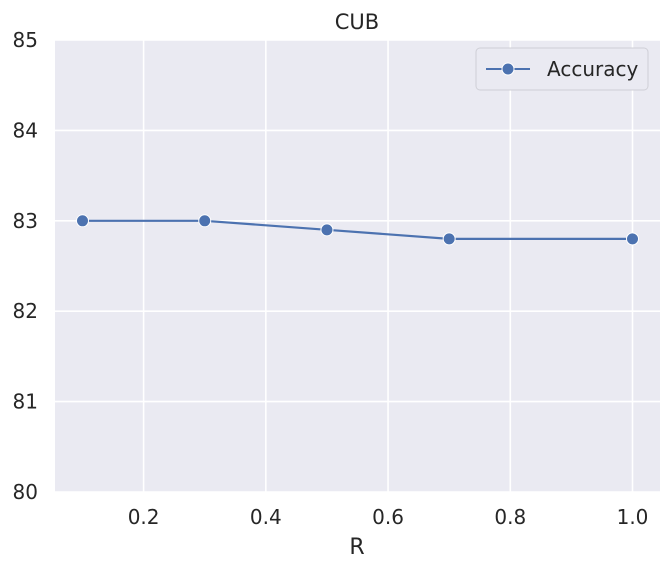 Image resolution: width=672 pixels, height=570 pixels. I want to click on x-tick-label: 1.0, so click(633, 517).